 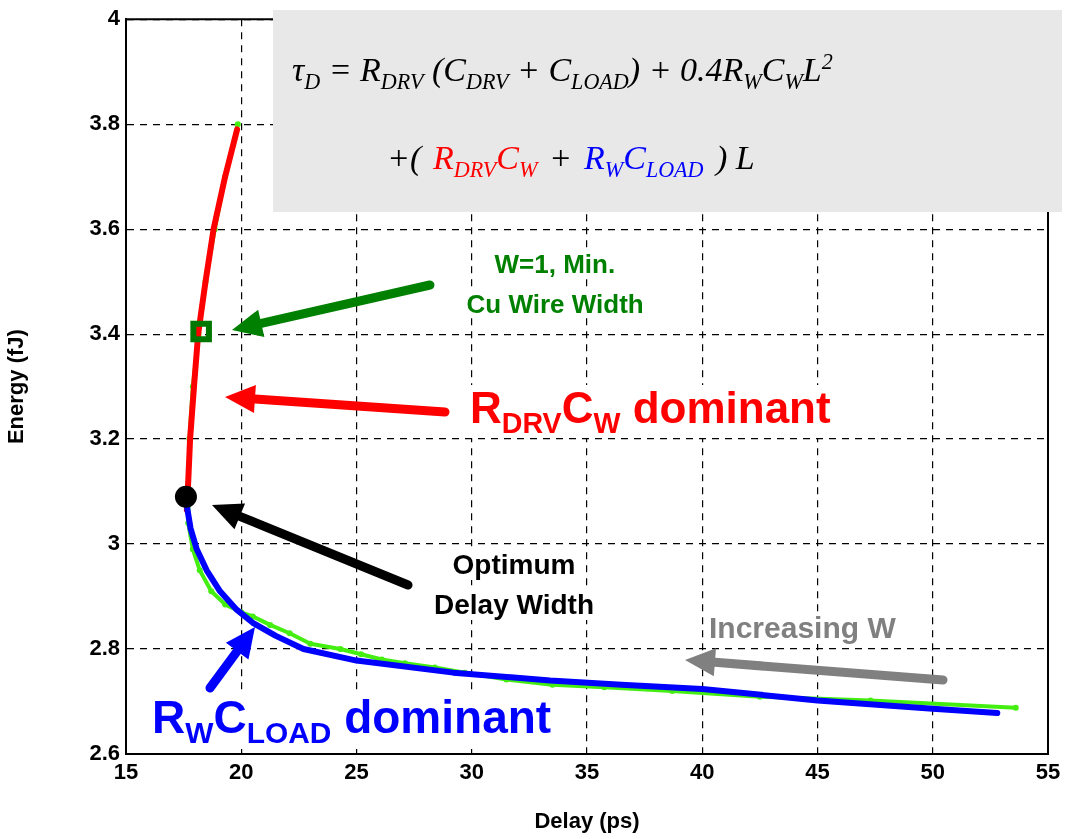 I want to click on y-tick-label: 3.8, so click(x=104, y=123).